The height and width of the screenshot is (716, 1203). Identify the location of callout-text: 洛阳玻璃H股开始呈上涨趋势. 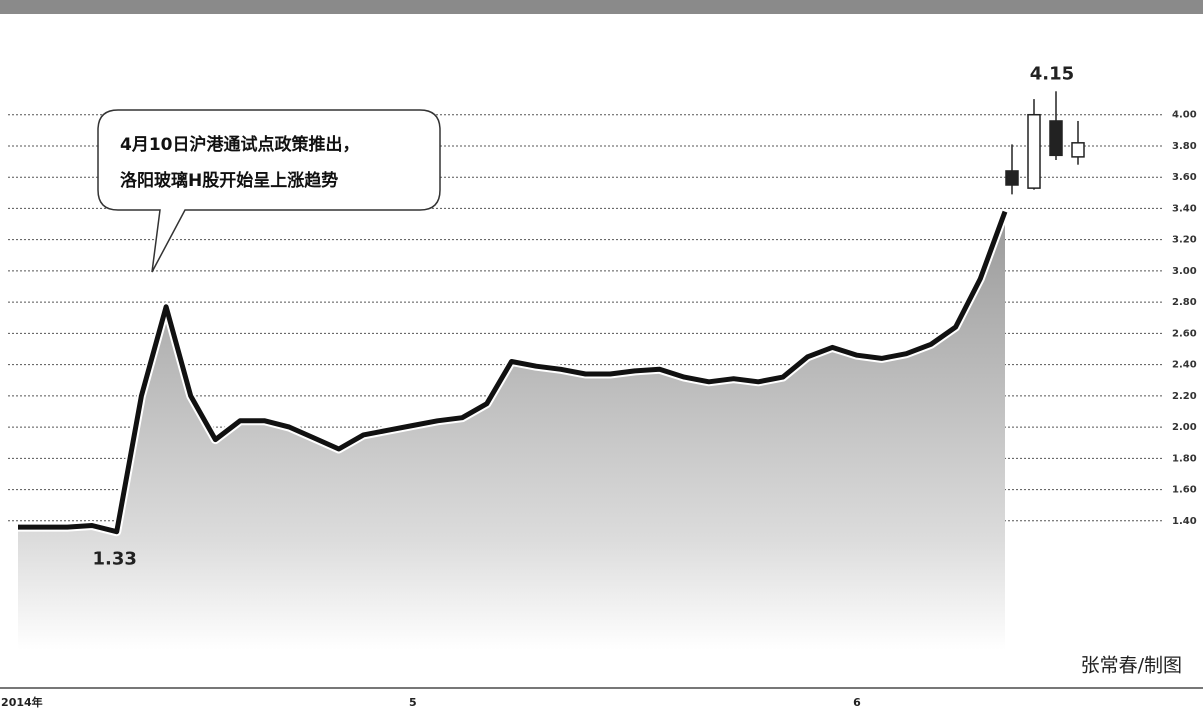
(229, 180).